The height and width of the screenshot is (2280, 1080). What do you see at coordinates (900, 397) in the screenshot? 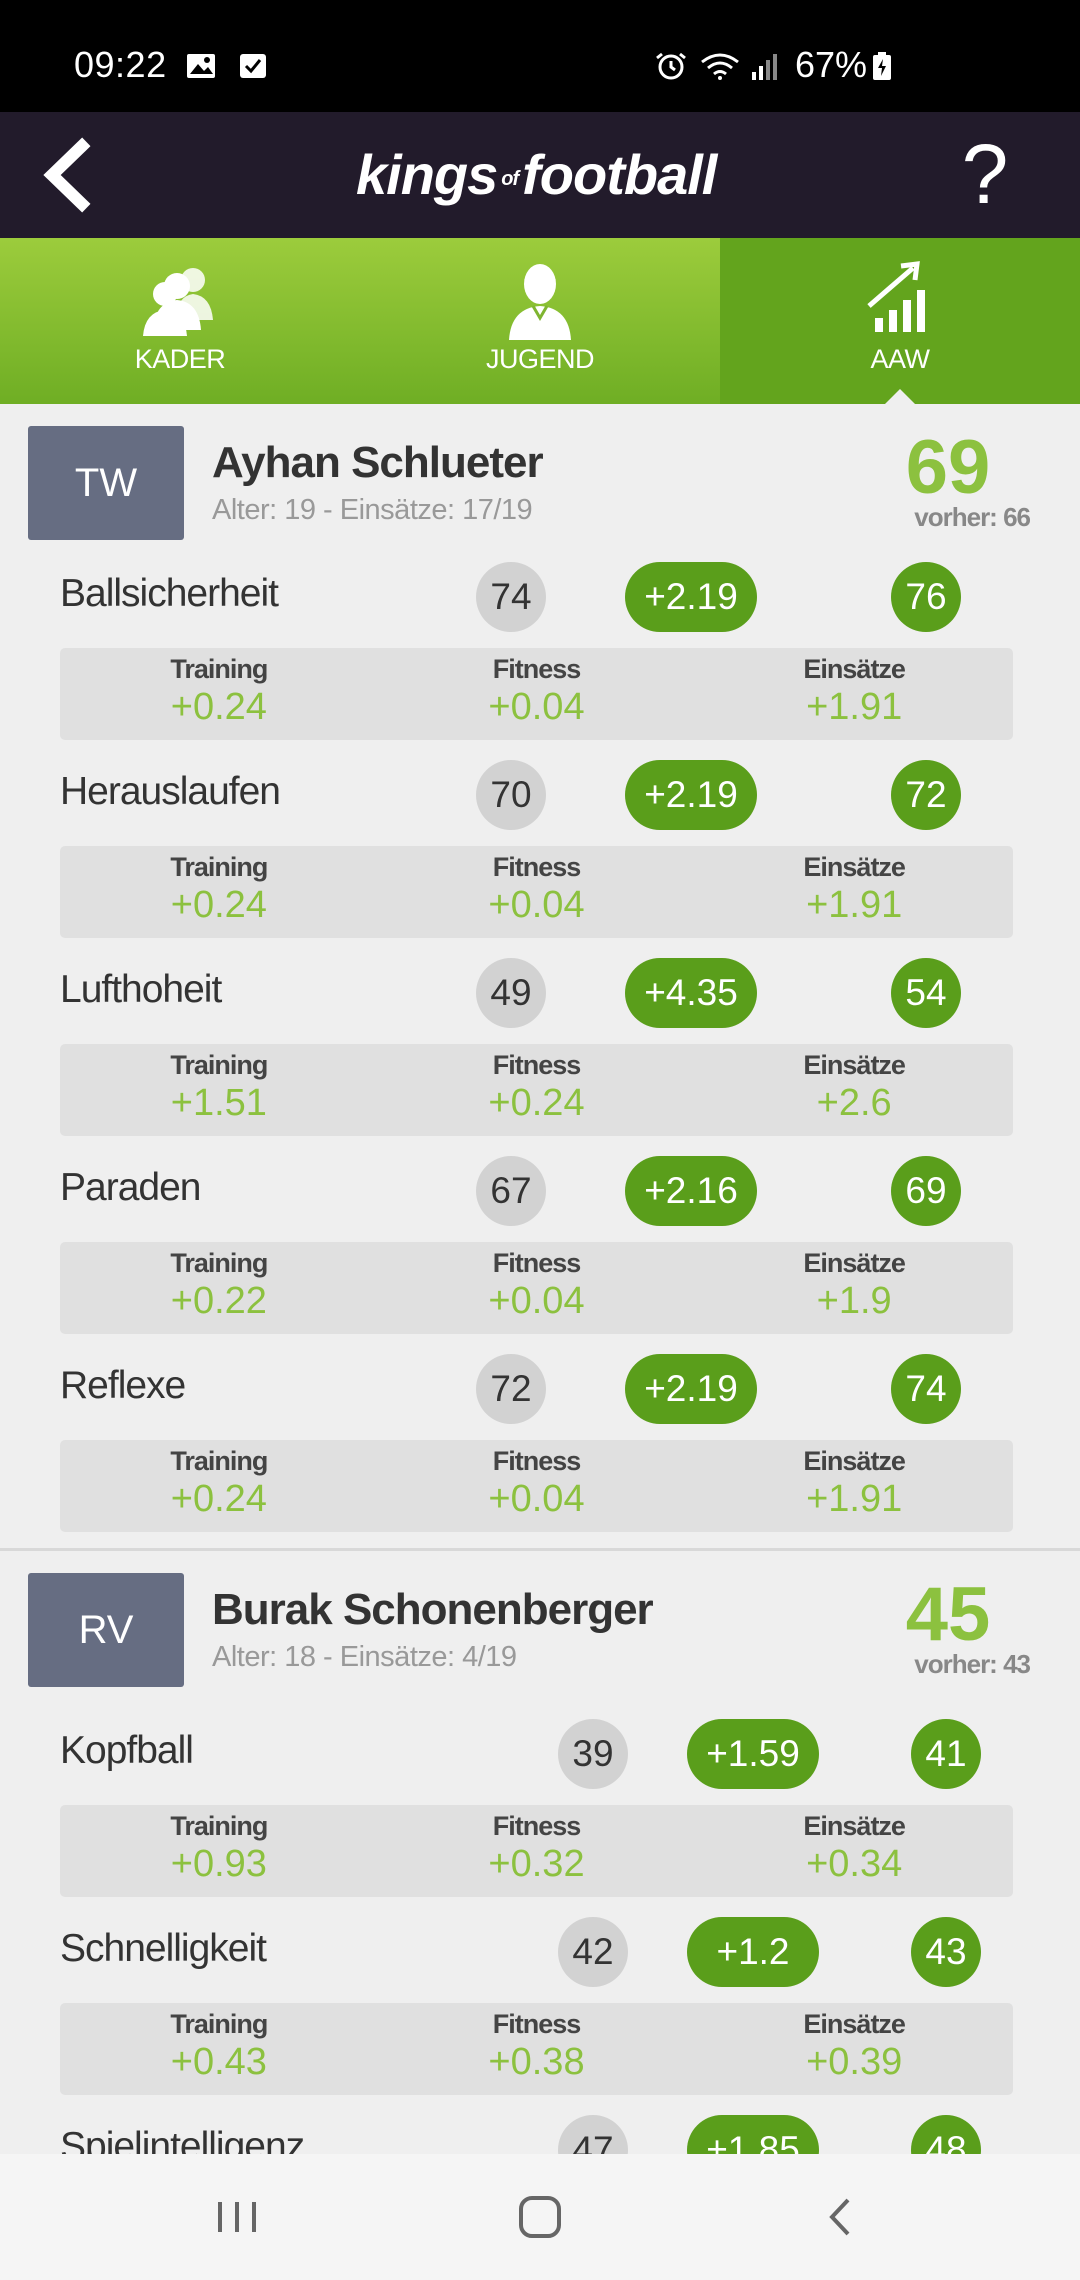
I see `active-tab-indicator` at bounding box center [900, 397].